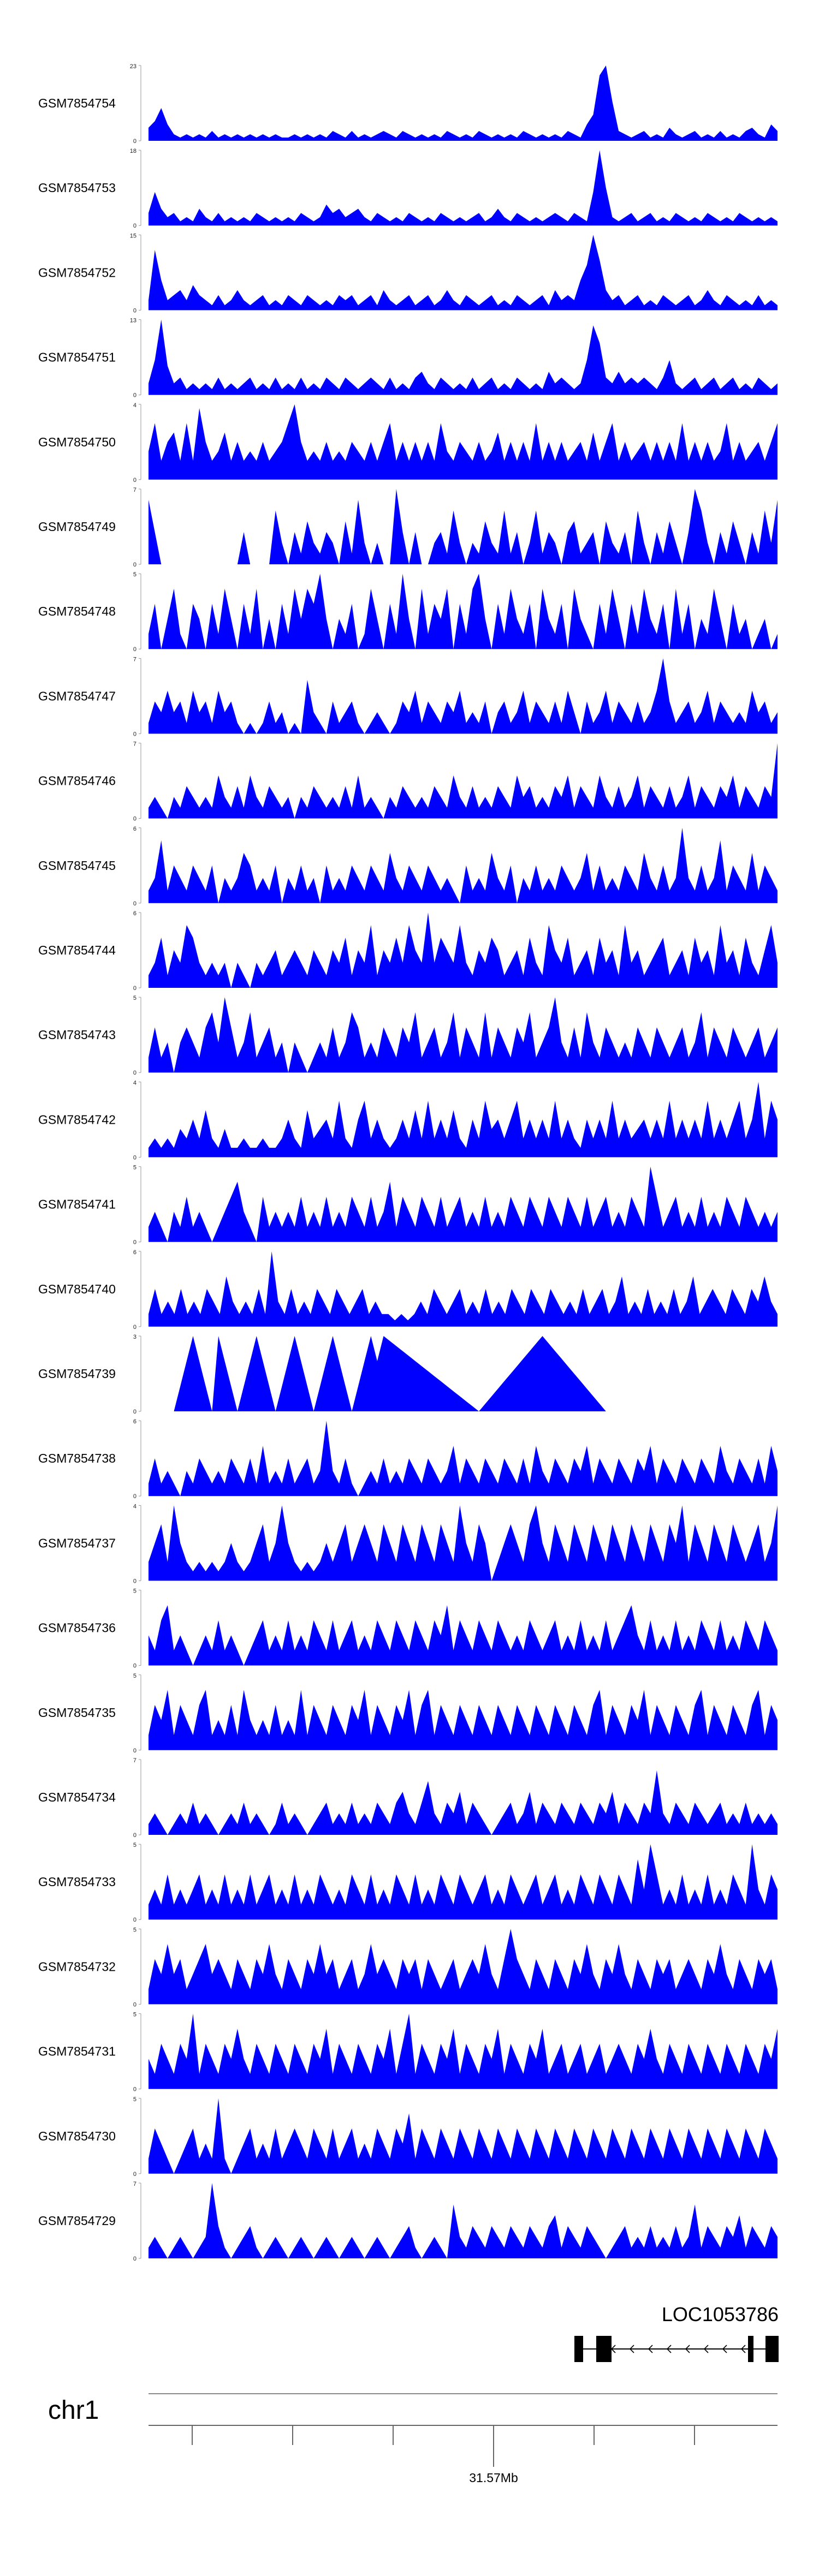 This screenshot has width=819, height=2576. I want to click on track-label: GSM7854740, so click(77, 1289).